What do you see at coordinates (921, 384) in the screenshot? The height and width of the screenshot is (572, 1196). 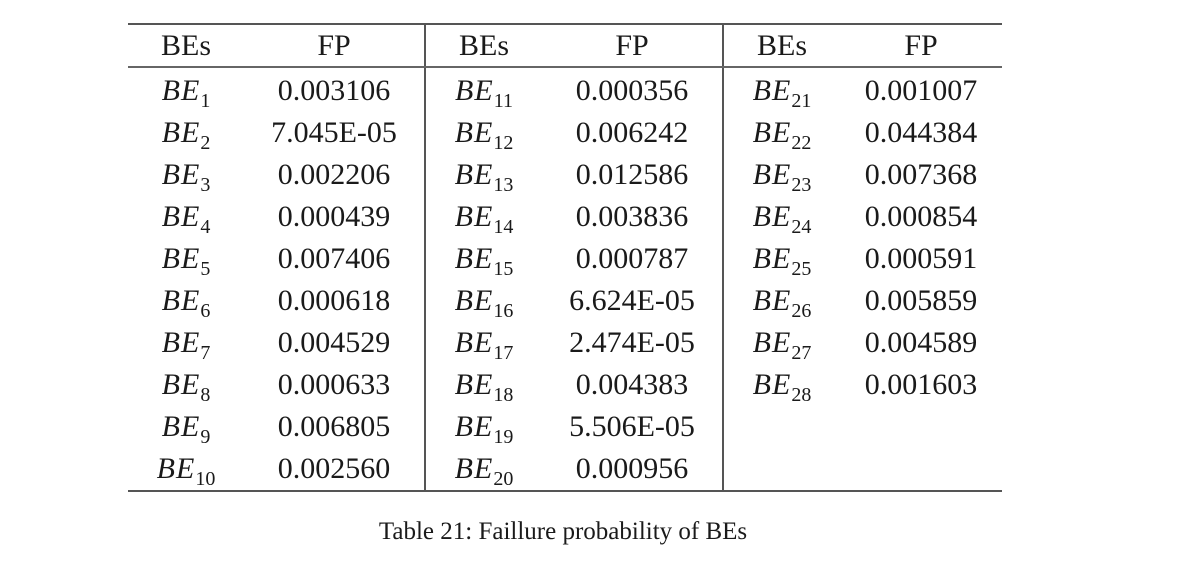 I see `fp-cell: 0.001603` at bounding box center [921, 384].